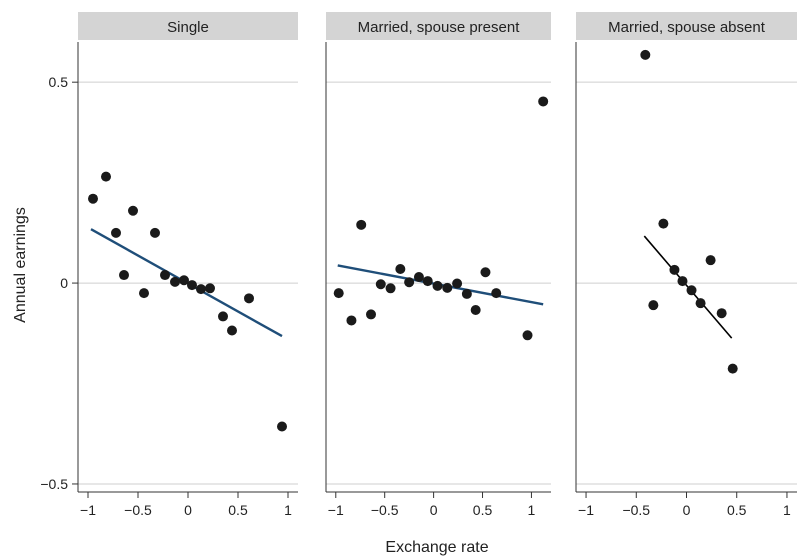  I want to click on y-axis-title: Annual earnings, so click(20, 265).